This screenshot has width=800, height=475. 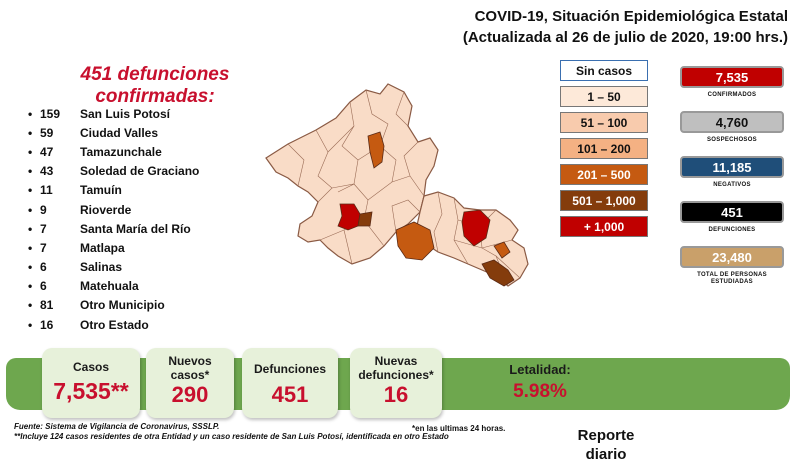 What do you see at coordinates (106, 209) in the screenshot?
I see `municipality-name: Rioverde` at bounding box center [106, 209].